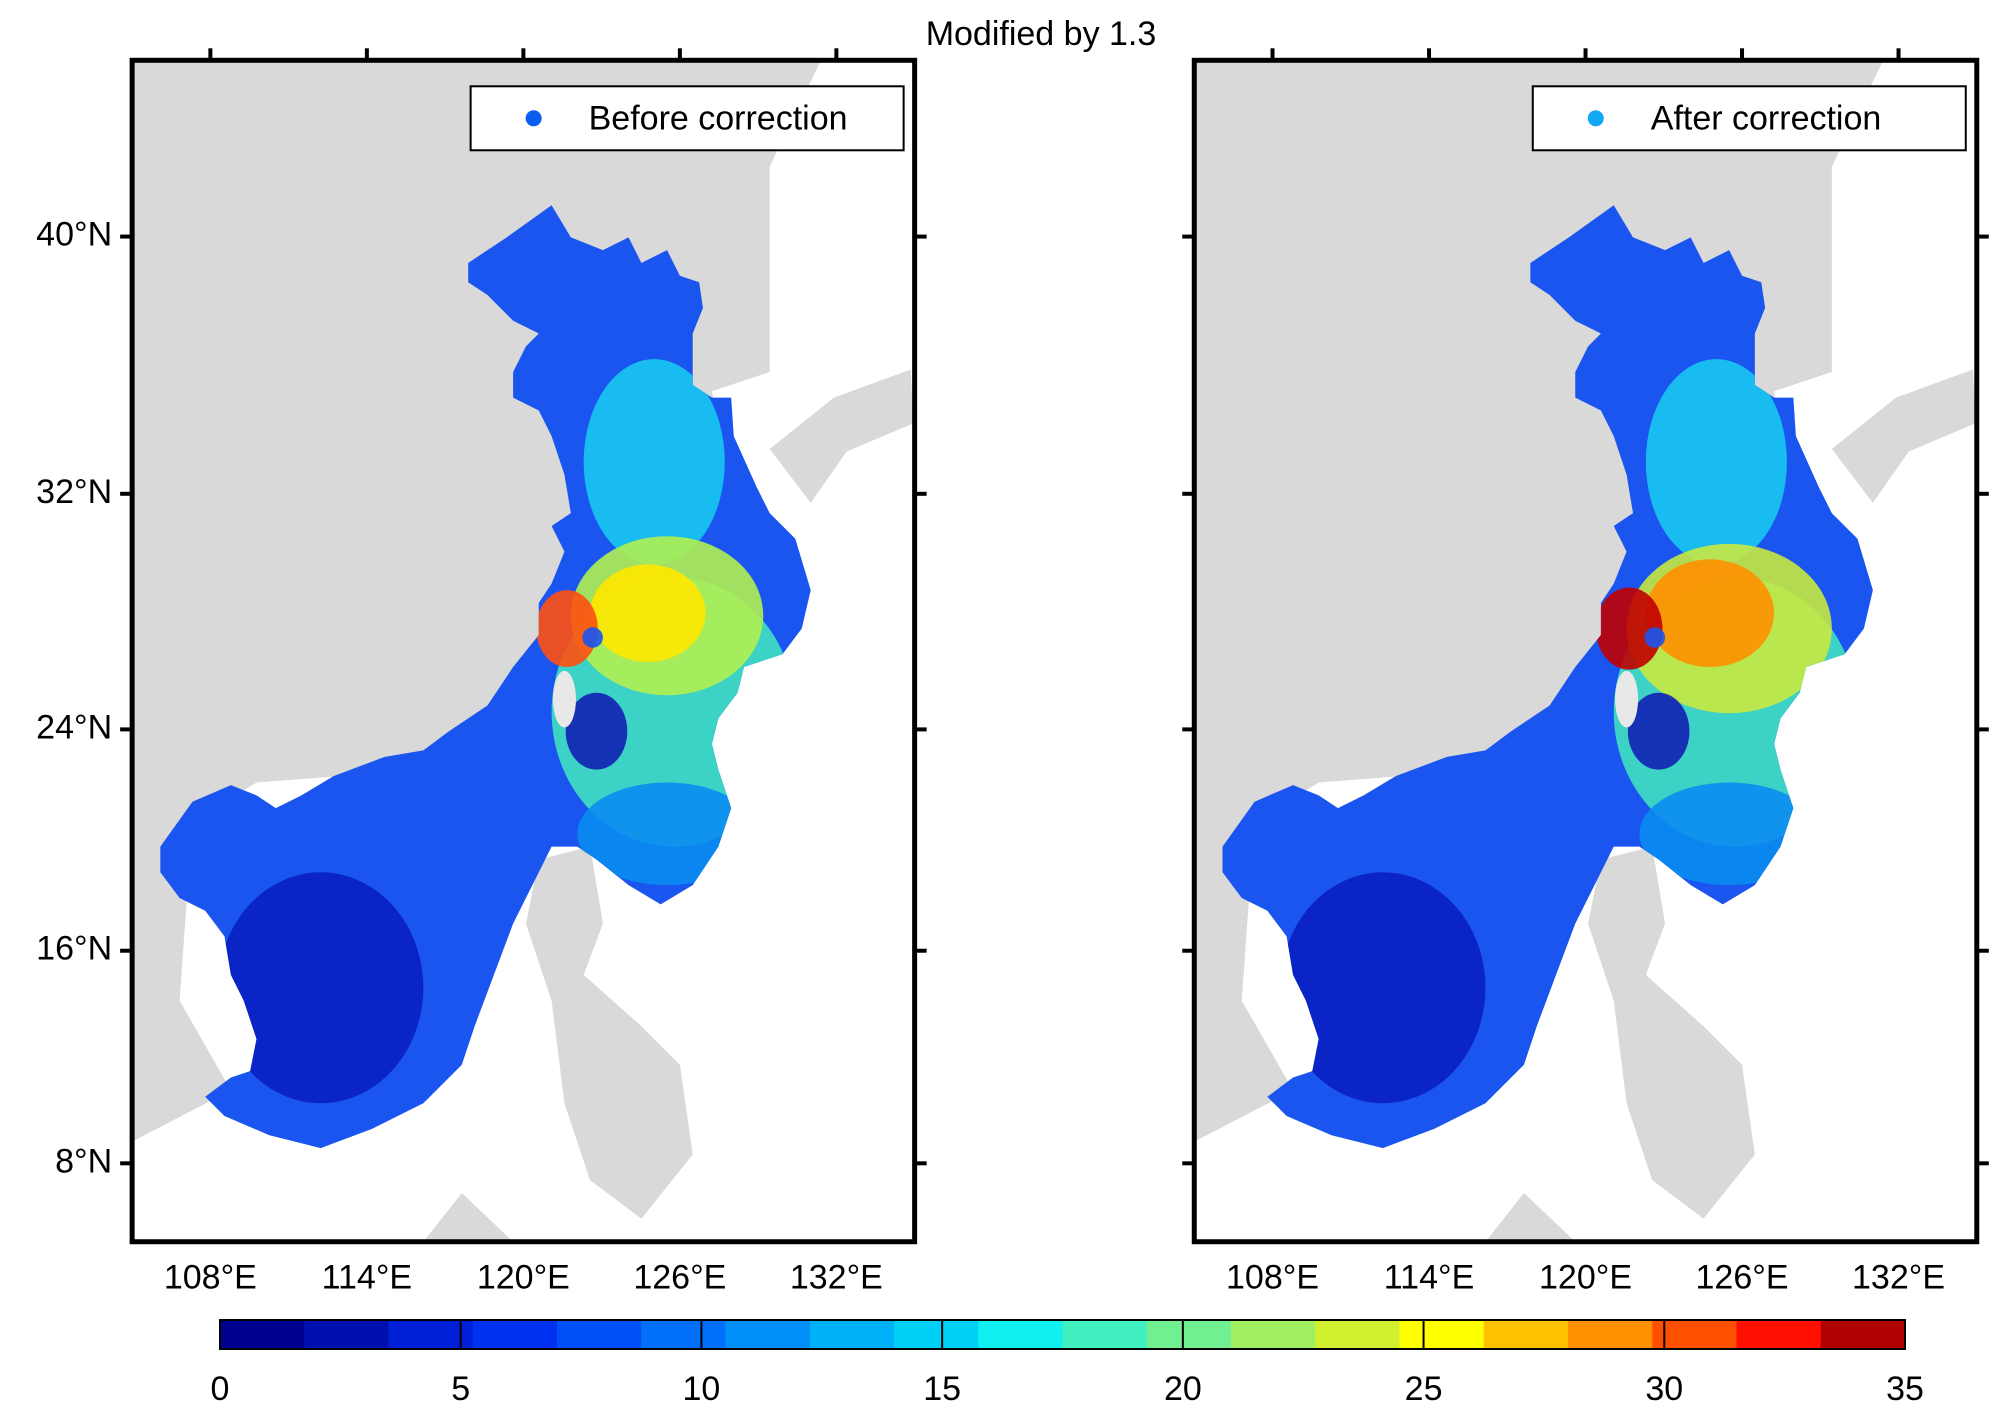 Image resolution: width=2005 pixels, height=1426 pixels. What do you see at coordinates (1664, 1389) in the screenshot?
I see `colorbar-tick-label: 30` at bounding box center [1664, 1389].